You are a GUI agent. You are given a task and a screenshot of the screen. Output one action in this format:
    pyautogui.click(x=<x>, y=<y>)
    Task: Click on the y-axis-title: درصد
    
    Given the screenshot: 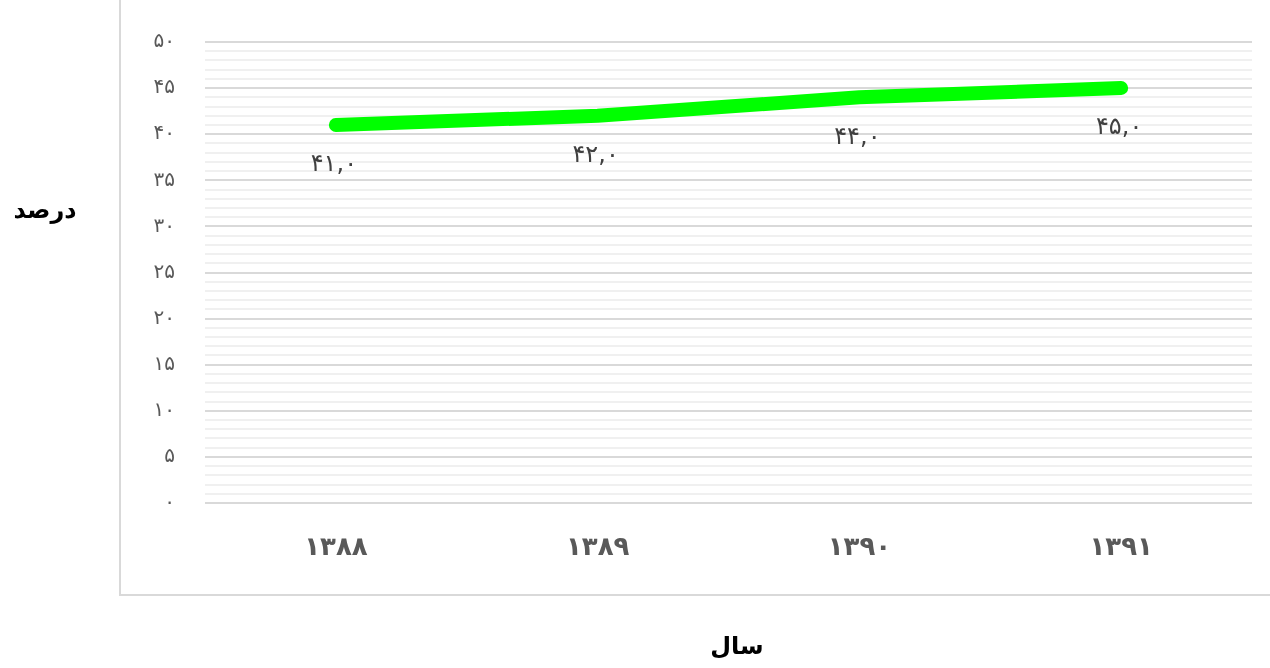 What is the action you would take?
    pyautogui.click(x=45, y=210)
    